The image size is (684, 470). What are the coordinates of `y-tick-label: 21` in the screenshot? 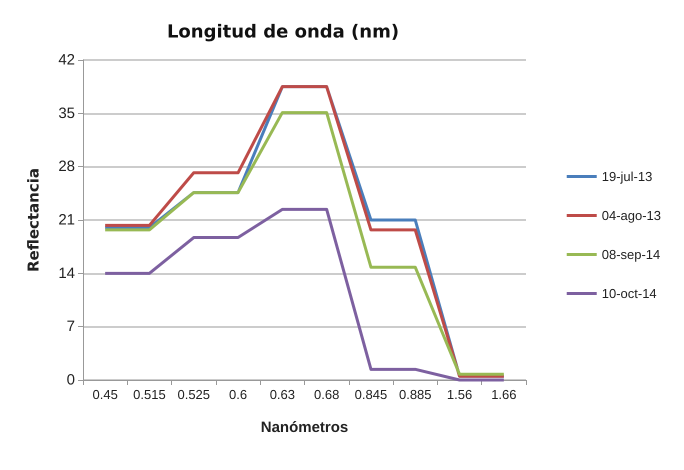 It's located at (66, 220).